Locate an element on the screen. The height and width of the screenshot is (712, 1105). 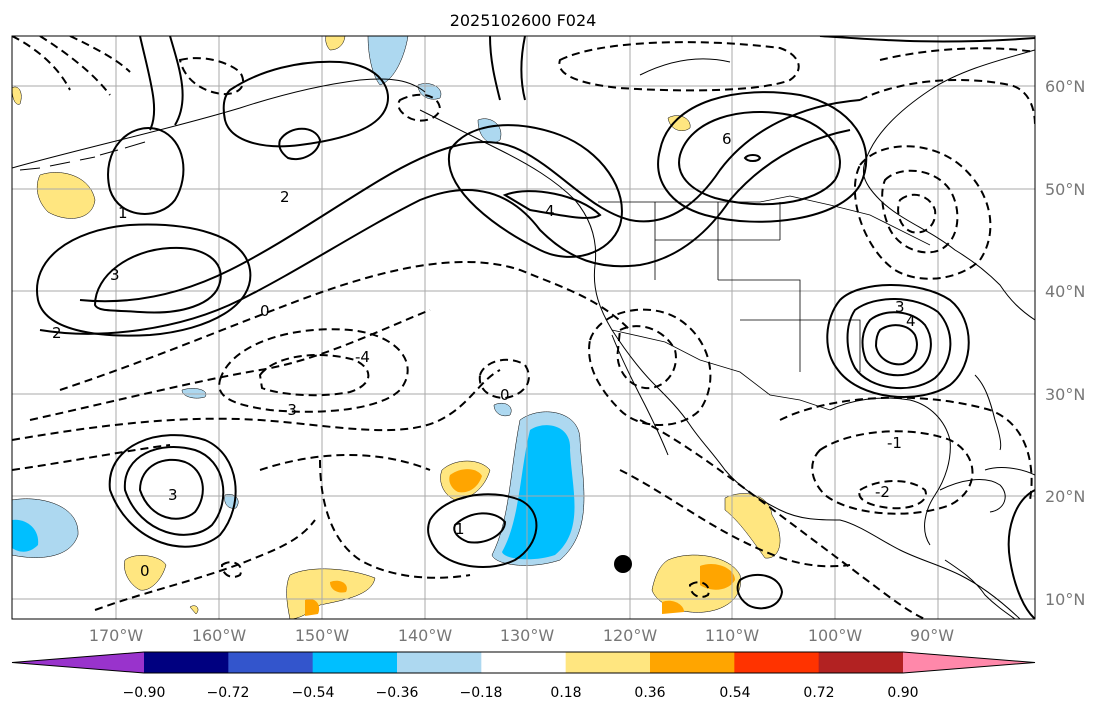
florida is located at coordinates (988, 412).